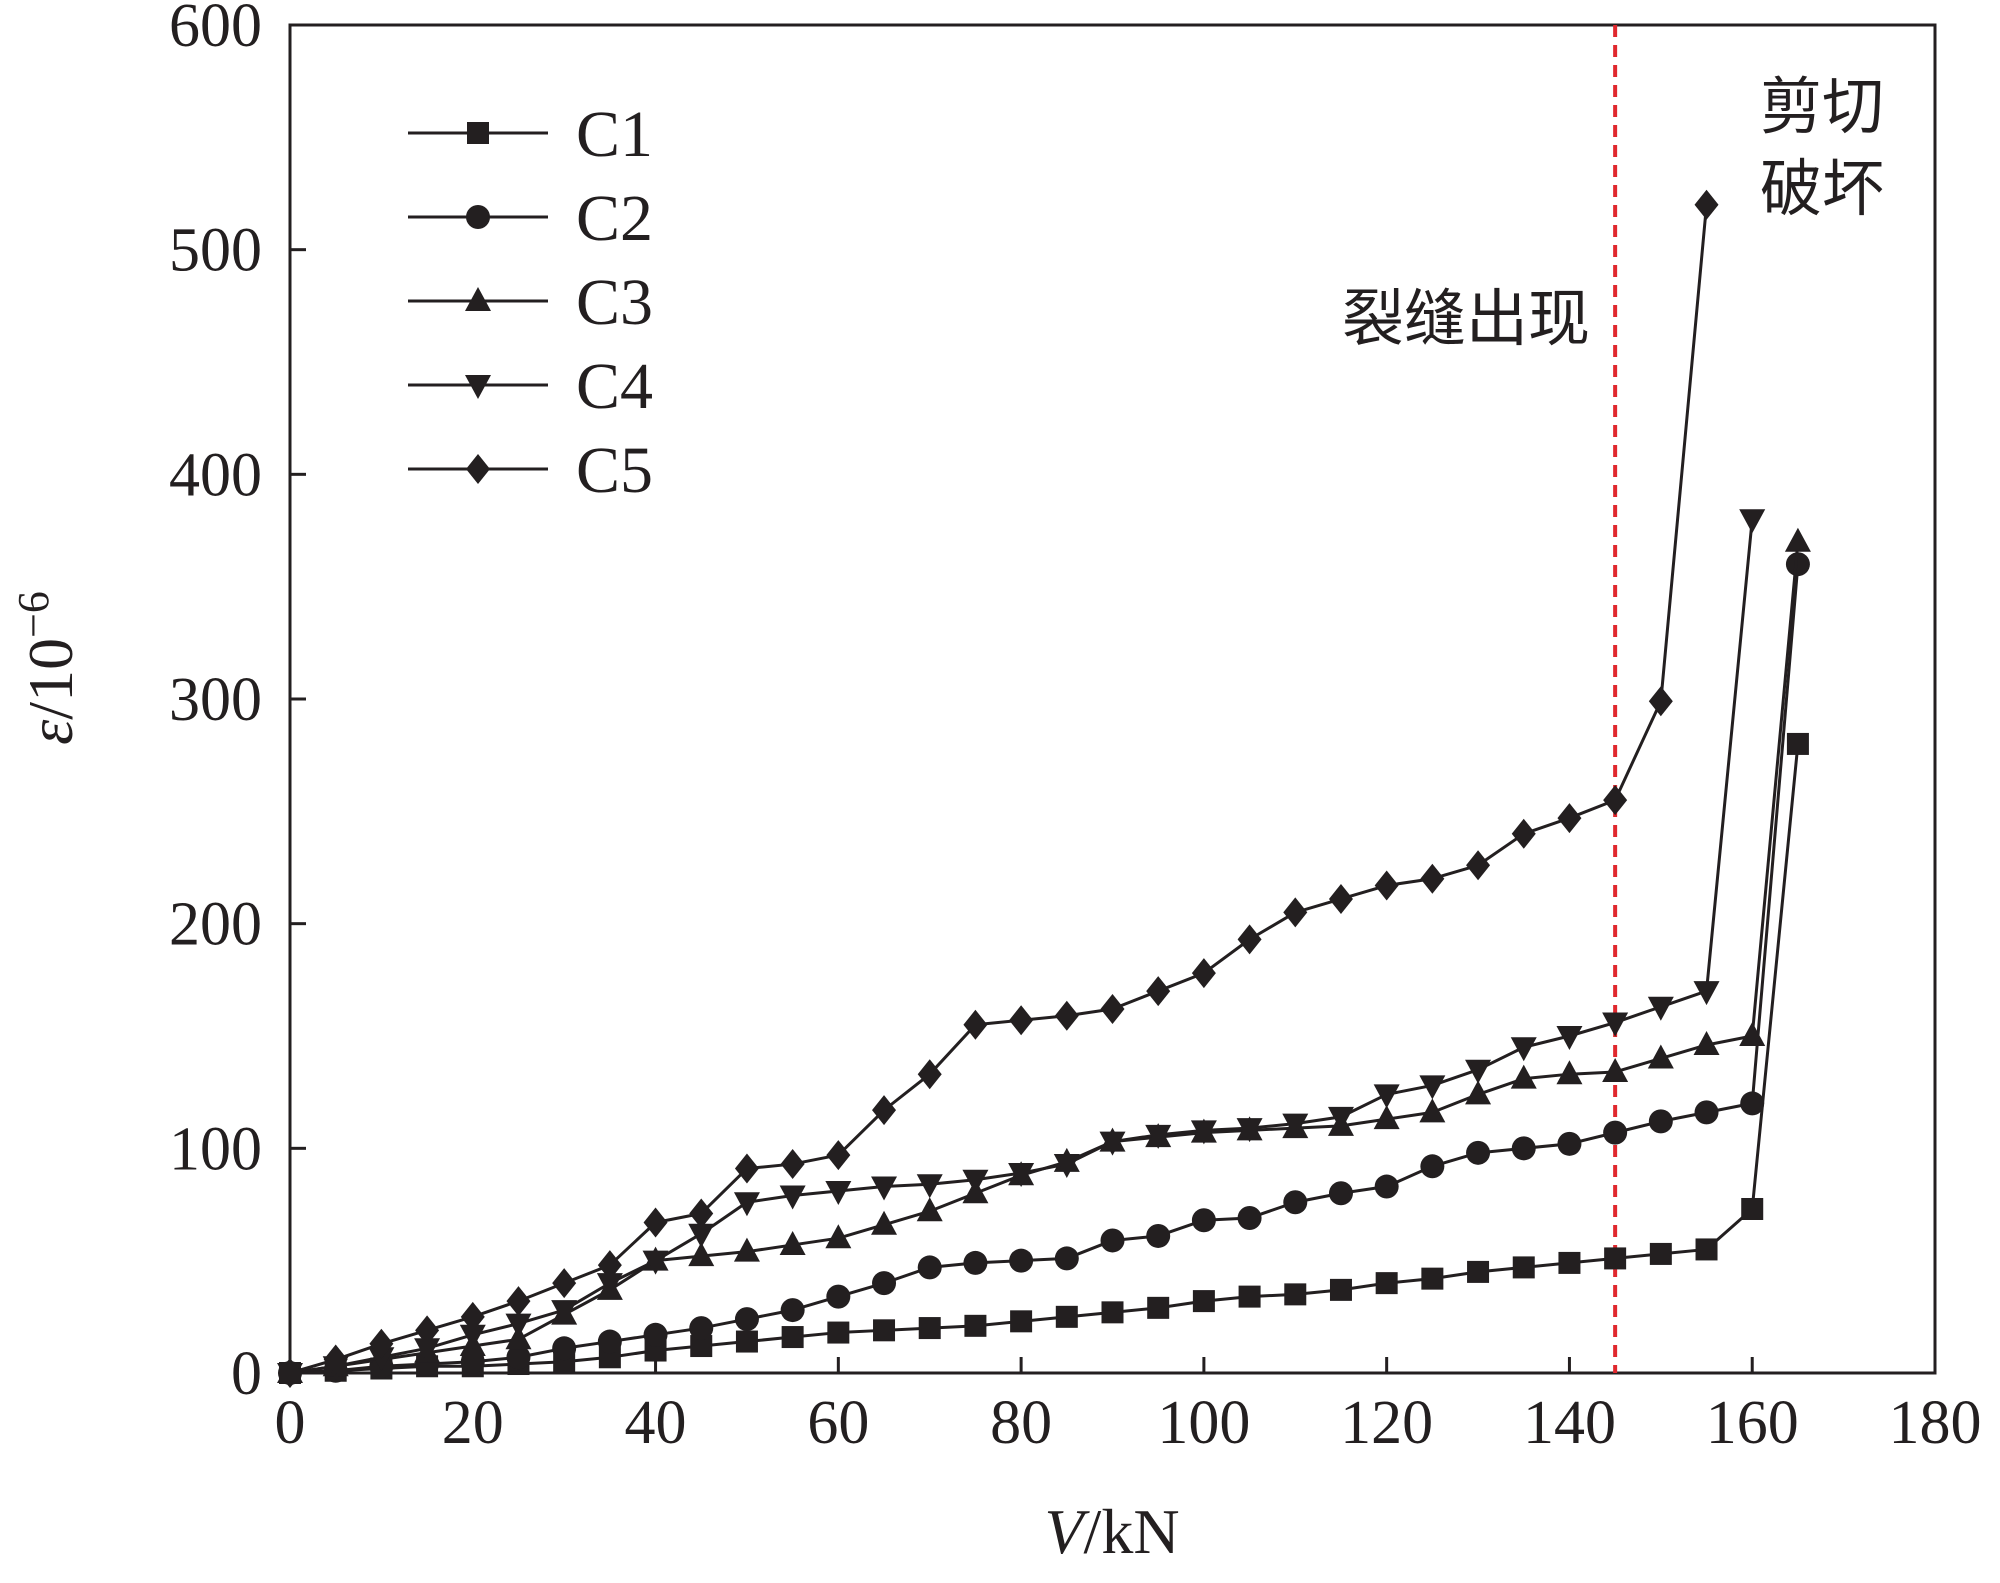  Describe the element at coordinates (1935, 1423) in the screenshot. I see `x-tick-label: 180` at that location.